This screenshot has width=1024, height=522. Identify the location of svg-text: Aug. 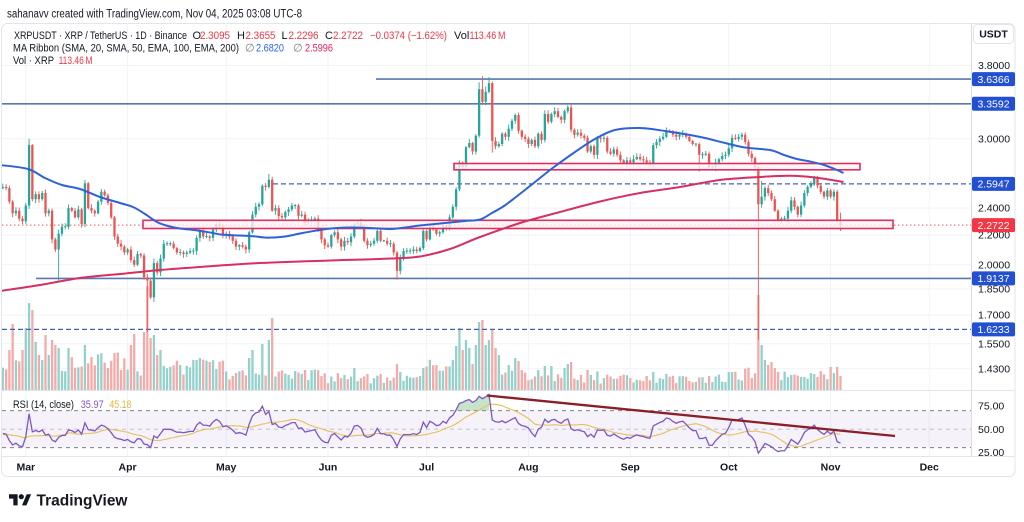
(528, 468).